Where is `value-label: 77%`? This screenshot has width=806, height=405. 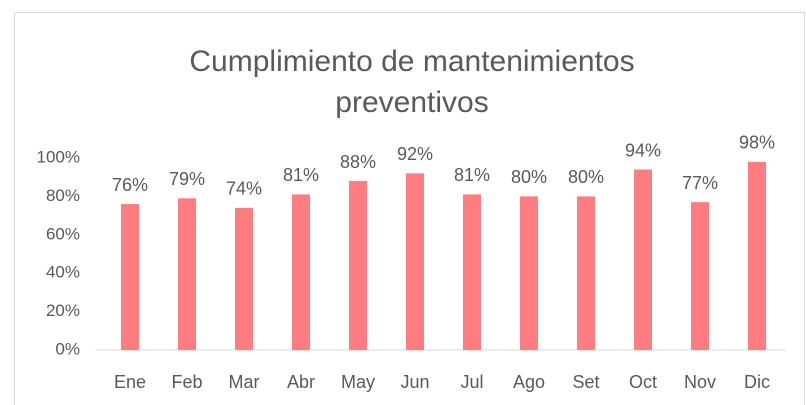 value-label: 77% is located at coordinates (700, 183).